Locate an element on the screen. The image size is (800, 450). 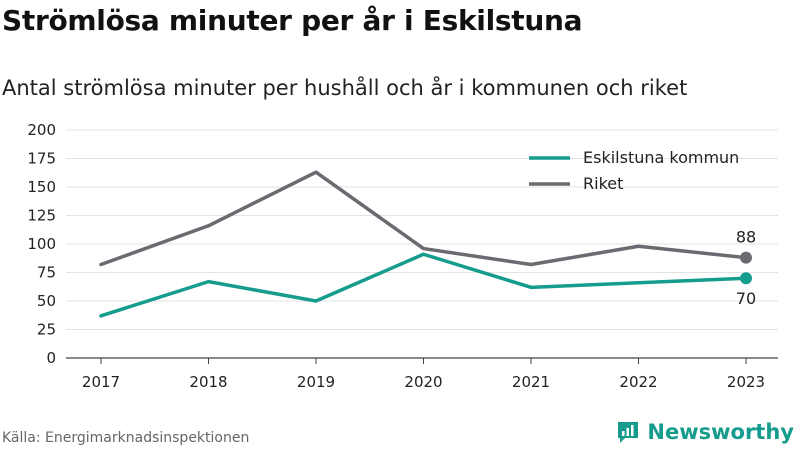
y-tick-label: 25 is located at coordinates (46, 330).